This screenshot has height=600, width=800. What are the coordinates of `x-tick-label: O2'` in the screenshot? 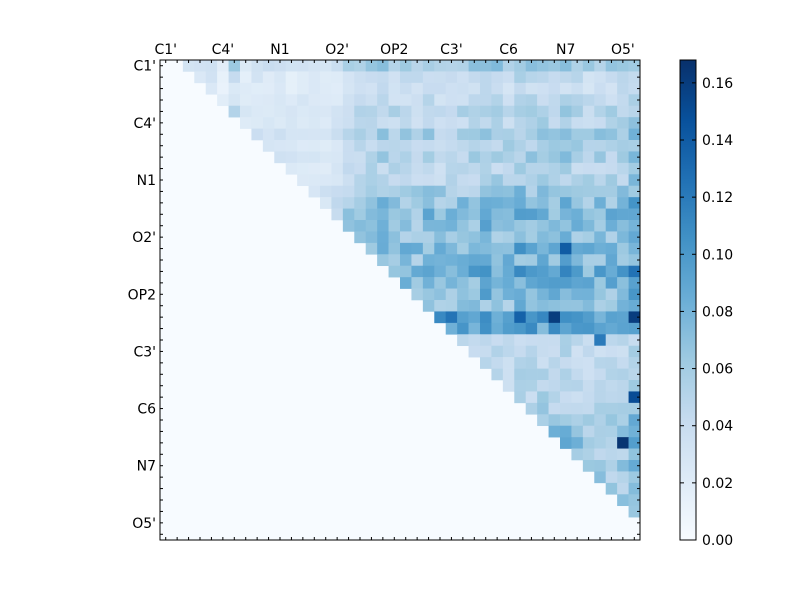 It's located at (337, 50).